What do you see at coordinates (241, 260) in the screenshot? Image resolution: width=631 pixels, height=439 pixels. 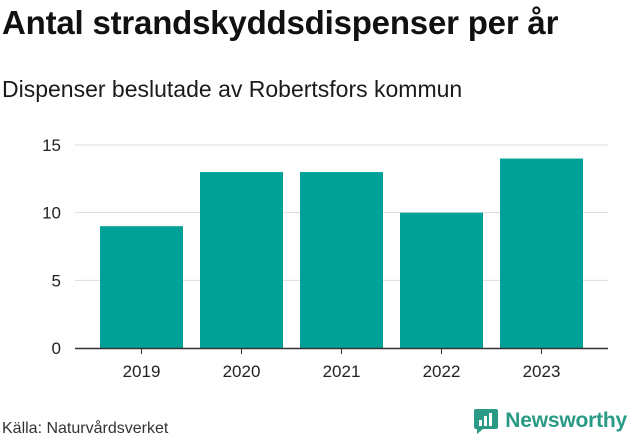 I see `bar-2020` at bounding box center [241, 260].